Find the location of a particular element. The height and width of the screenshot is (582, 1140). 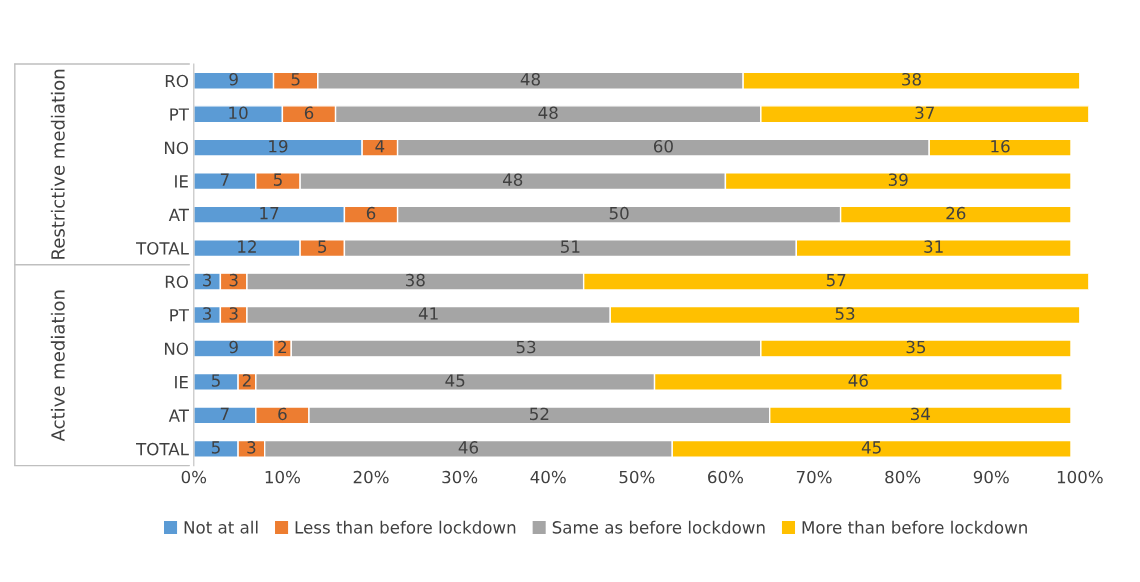

data-label: 26 is located at coordinates (956, 213).